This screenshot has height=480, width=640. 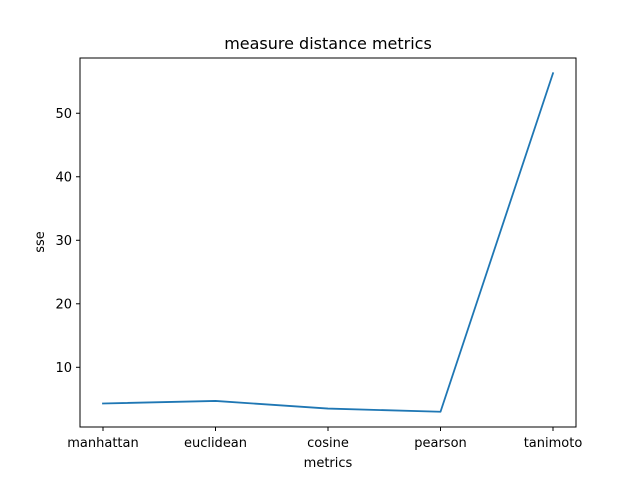 I want to click on chart-title: measure distance metrics, so click(x=328, y=43).